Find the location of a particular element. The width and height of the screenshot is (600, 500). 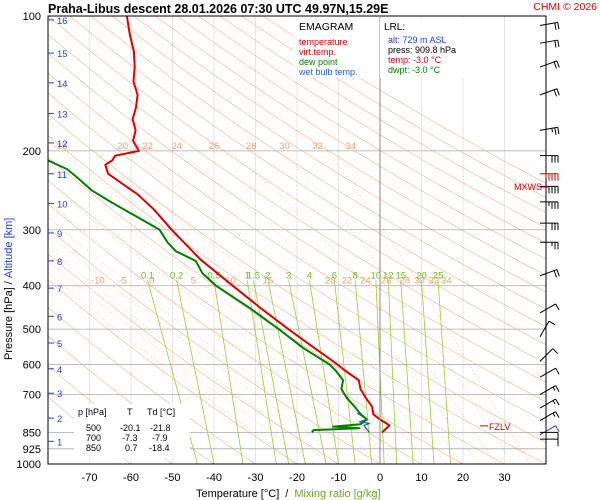

table-cell: -20.1 is located at coordinates (130, 428).